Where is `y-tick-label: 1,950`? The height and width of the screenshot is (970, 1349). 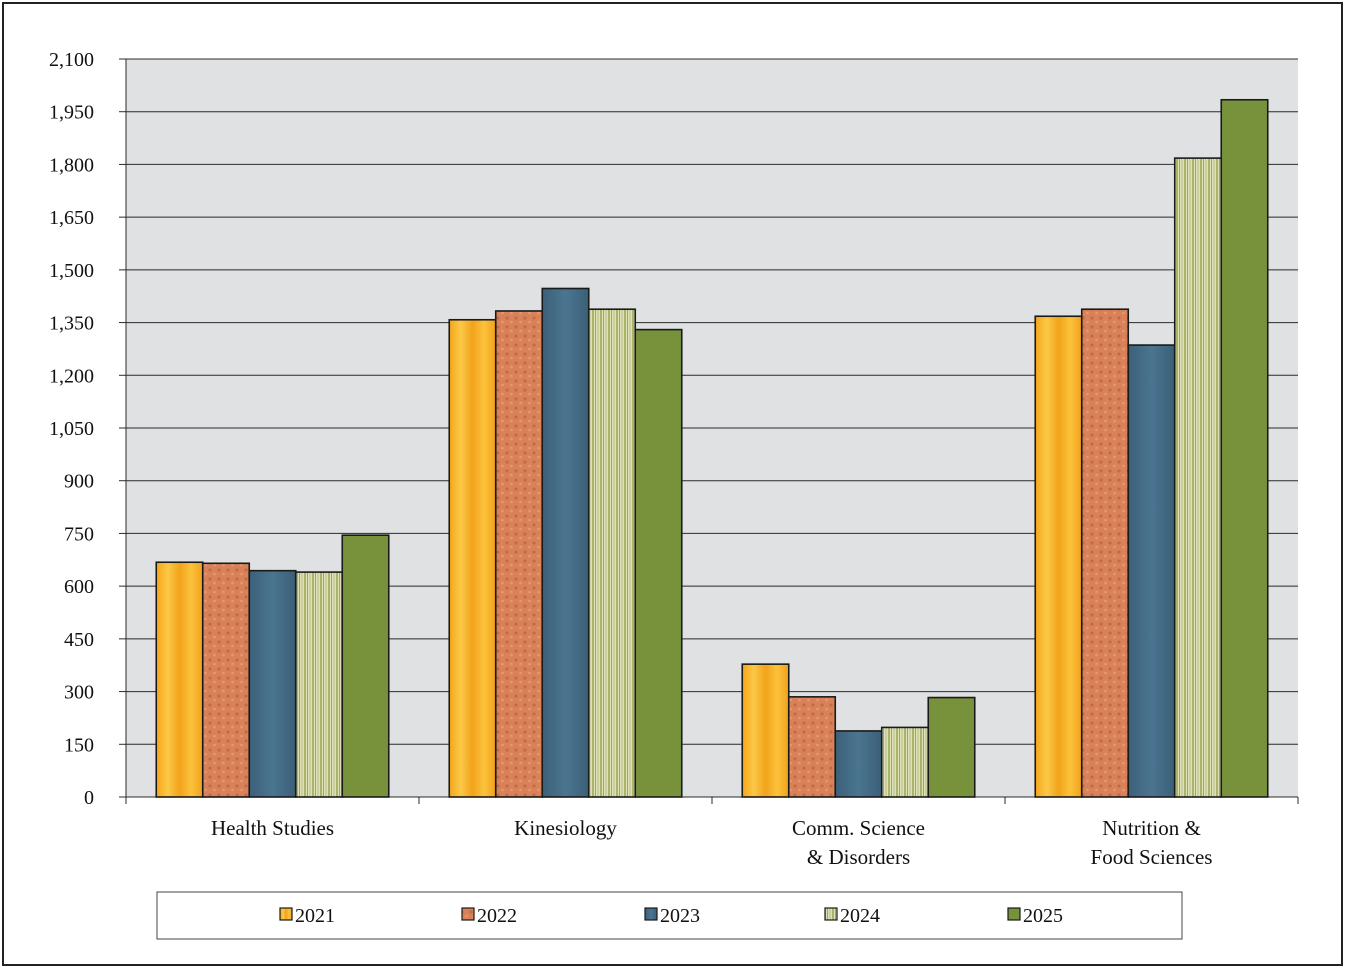 y-tick-label: 1,950 is located at coordinates (71, 113).